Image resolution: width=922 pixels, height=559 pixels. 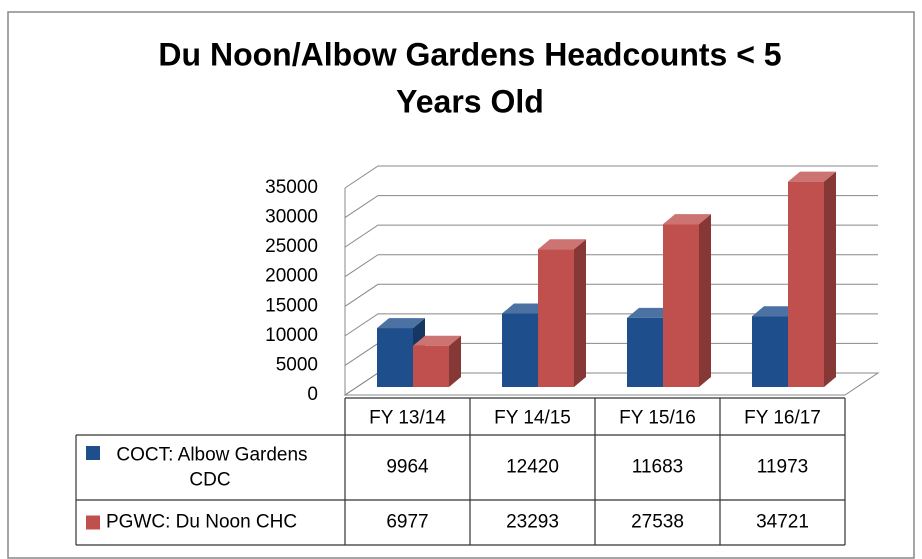 I want to click on table-cell: 9964, so click(x=407, y=467).